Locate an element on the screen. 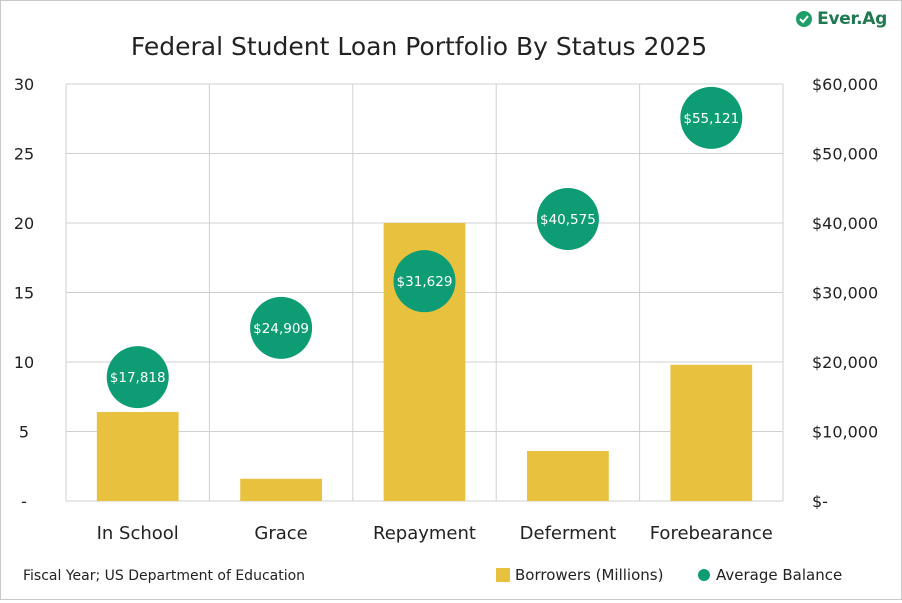  right-tick-label: $10,000 is located at coordinates (845, 432).